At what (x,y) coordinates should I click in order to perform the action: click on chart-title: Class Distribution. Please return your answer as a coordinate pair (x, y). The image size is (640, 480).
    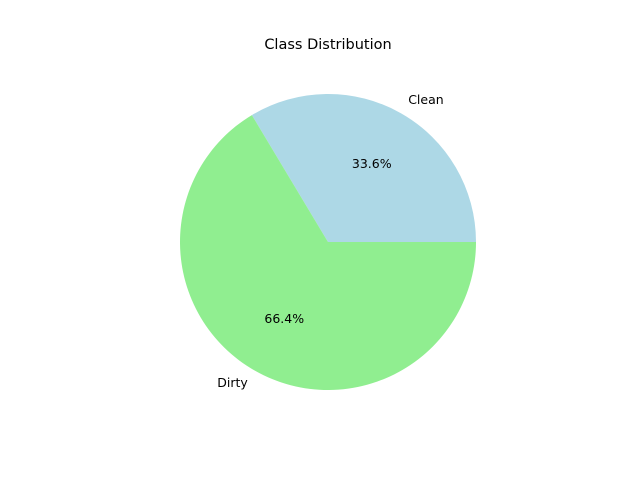
    Looking at the image, I should click on (327, 45).